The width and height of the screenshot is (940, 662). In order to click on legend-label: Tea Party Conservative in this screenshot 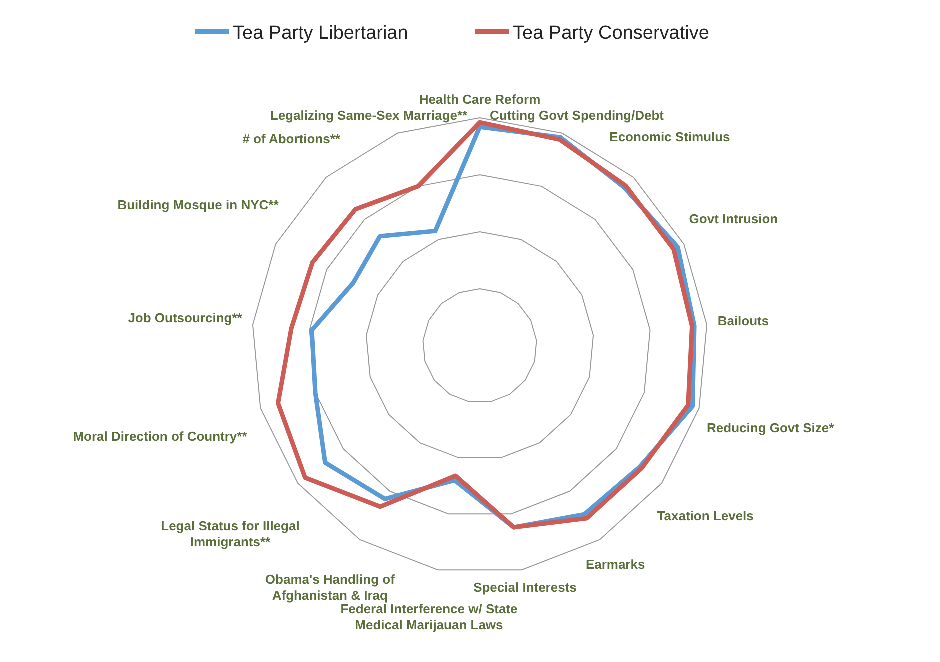, I will do `click(611, 33)`.